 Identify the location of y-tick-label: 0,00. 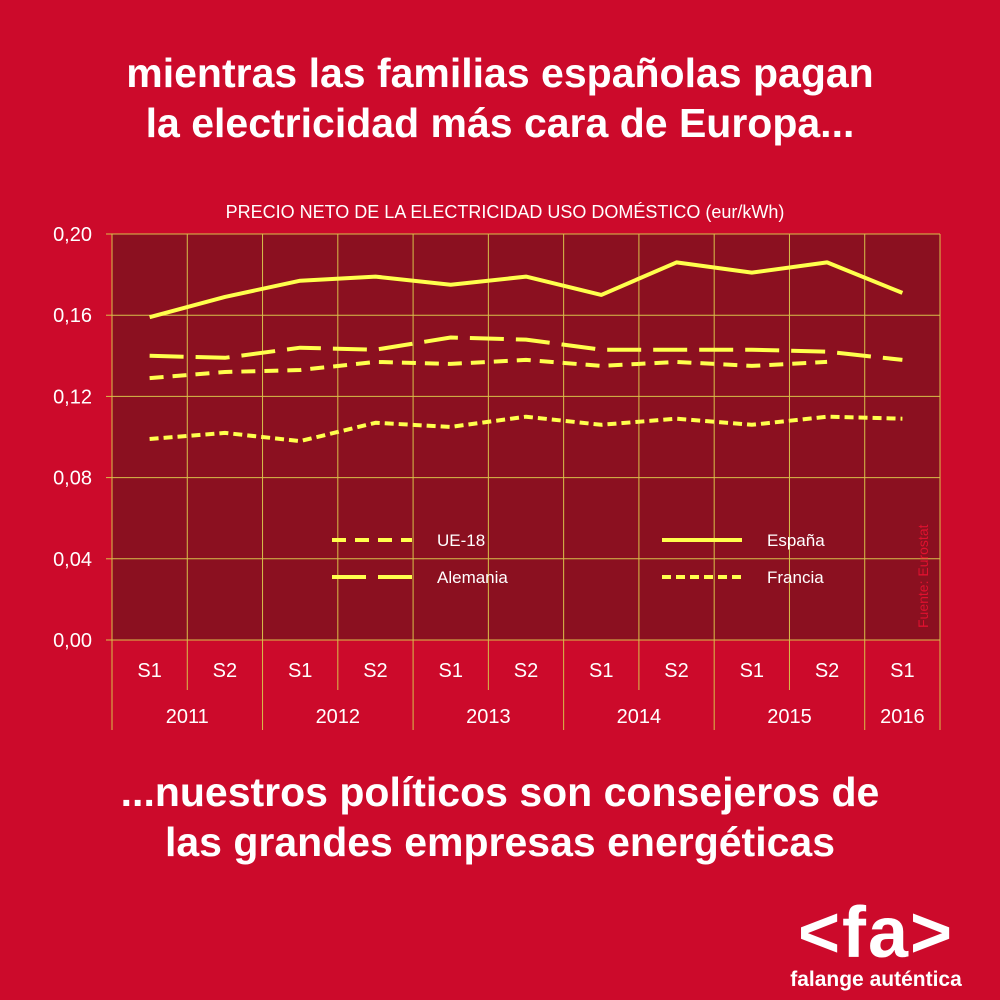
(72, 641).